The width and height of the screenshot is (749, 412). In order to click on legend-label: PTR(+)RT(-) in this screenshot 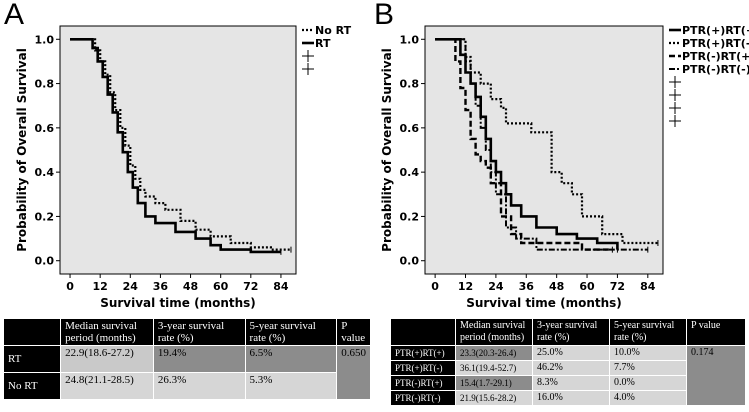, I will do `click(715, 43)`.